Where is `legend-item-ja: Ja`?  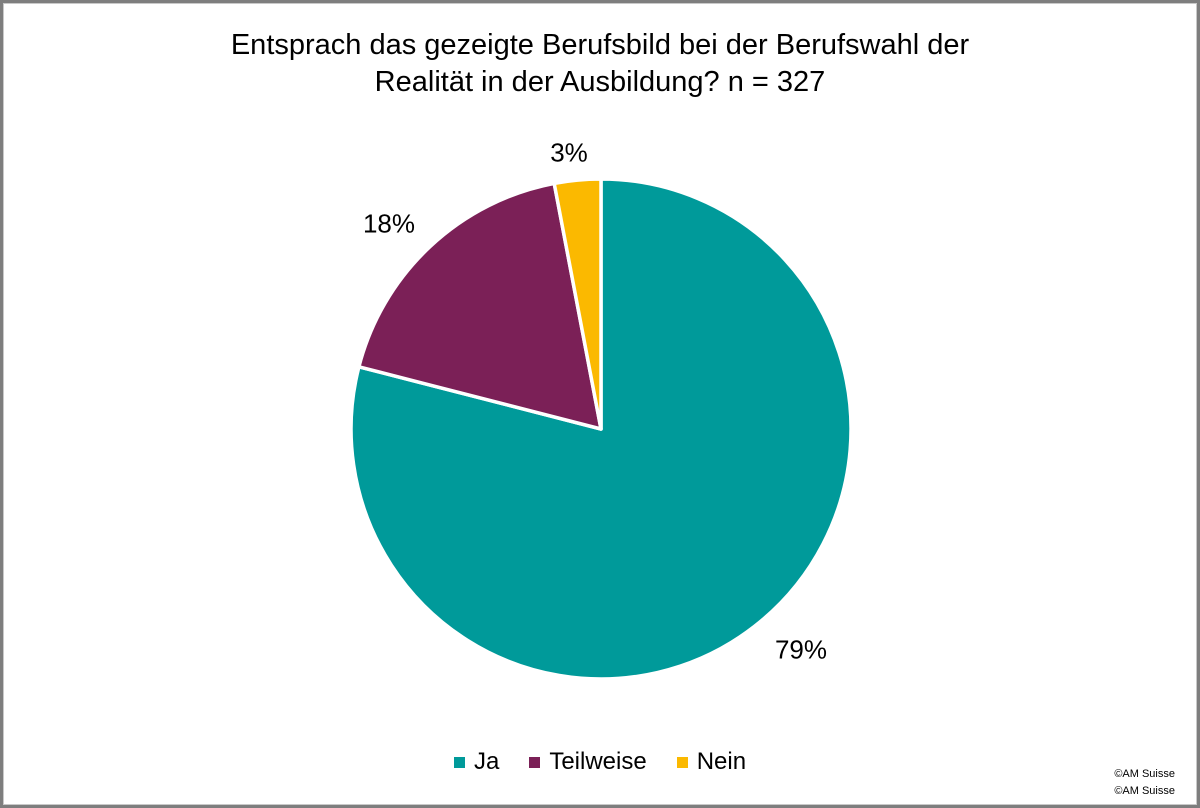 legend-item-ja: Ja is located at coordinates (476, 761).